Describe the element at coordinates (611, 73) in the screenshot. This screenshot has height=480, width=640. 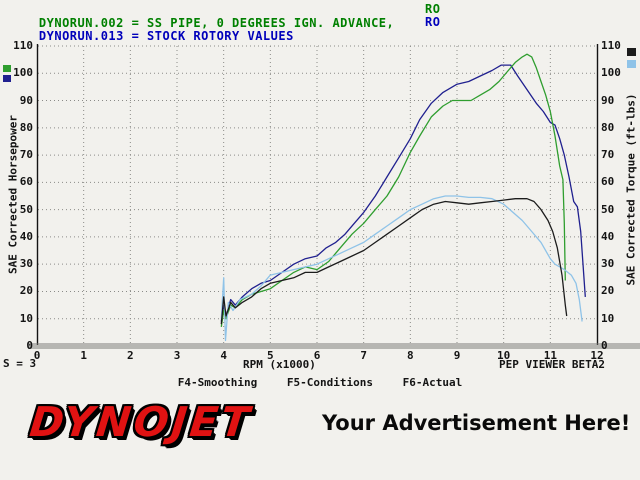
I see `y-tick-right-100: 100` at that location.